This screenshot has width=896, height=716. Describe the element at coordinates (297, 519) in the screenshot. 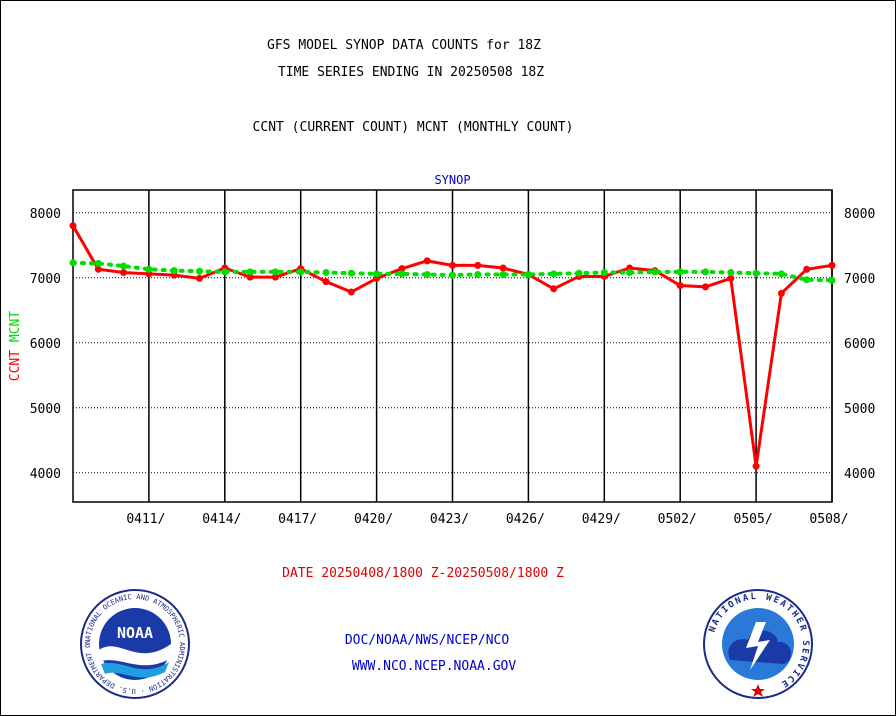

I see `x-tick-label: 0417/` at that location.